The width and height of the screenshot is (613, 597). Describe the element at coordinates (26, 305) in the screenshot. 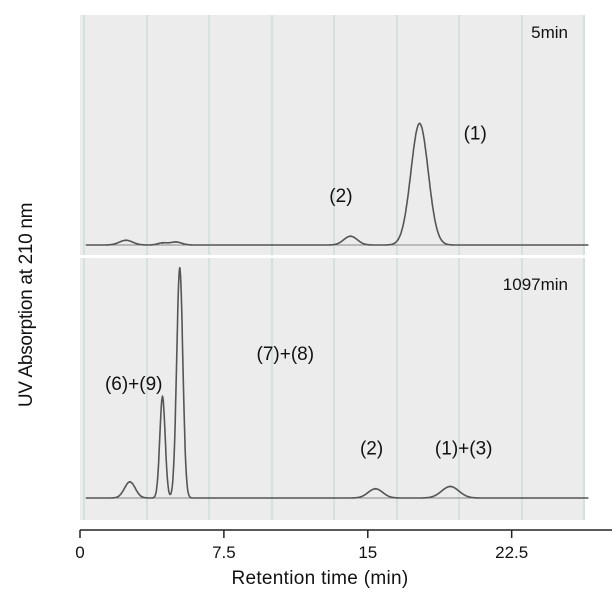

I see `y-axis-label: UV Absorption at 210 nm` at that location.